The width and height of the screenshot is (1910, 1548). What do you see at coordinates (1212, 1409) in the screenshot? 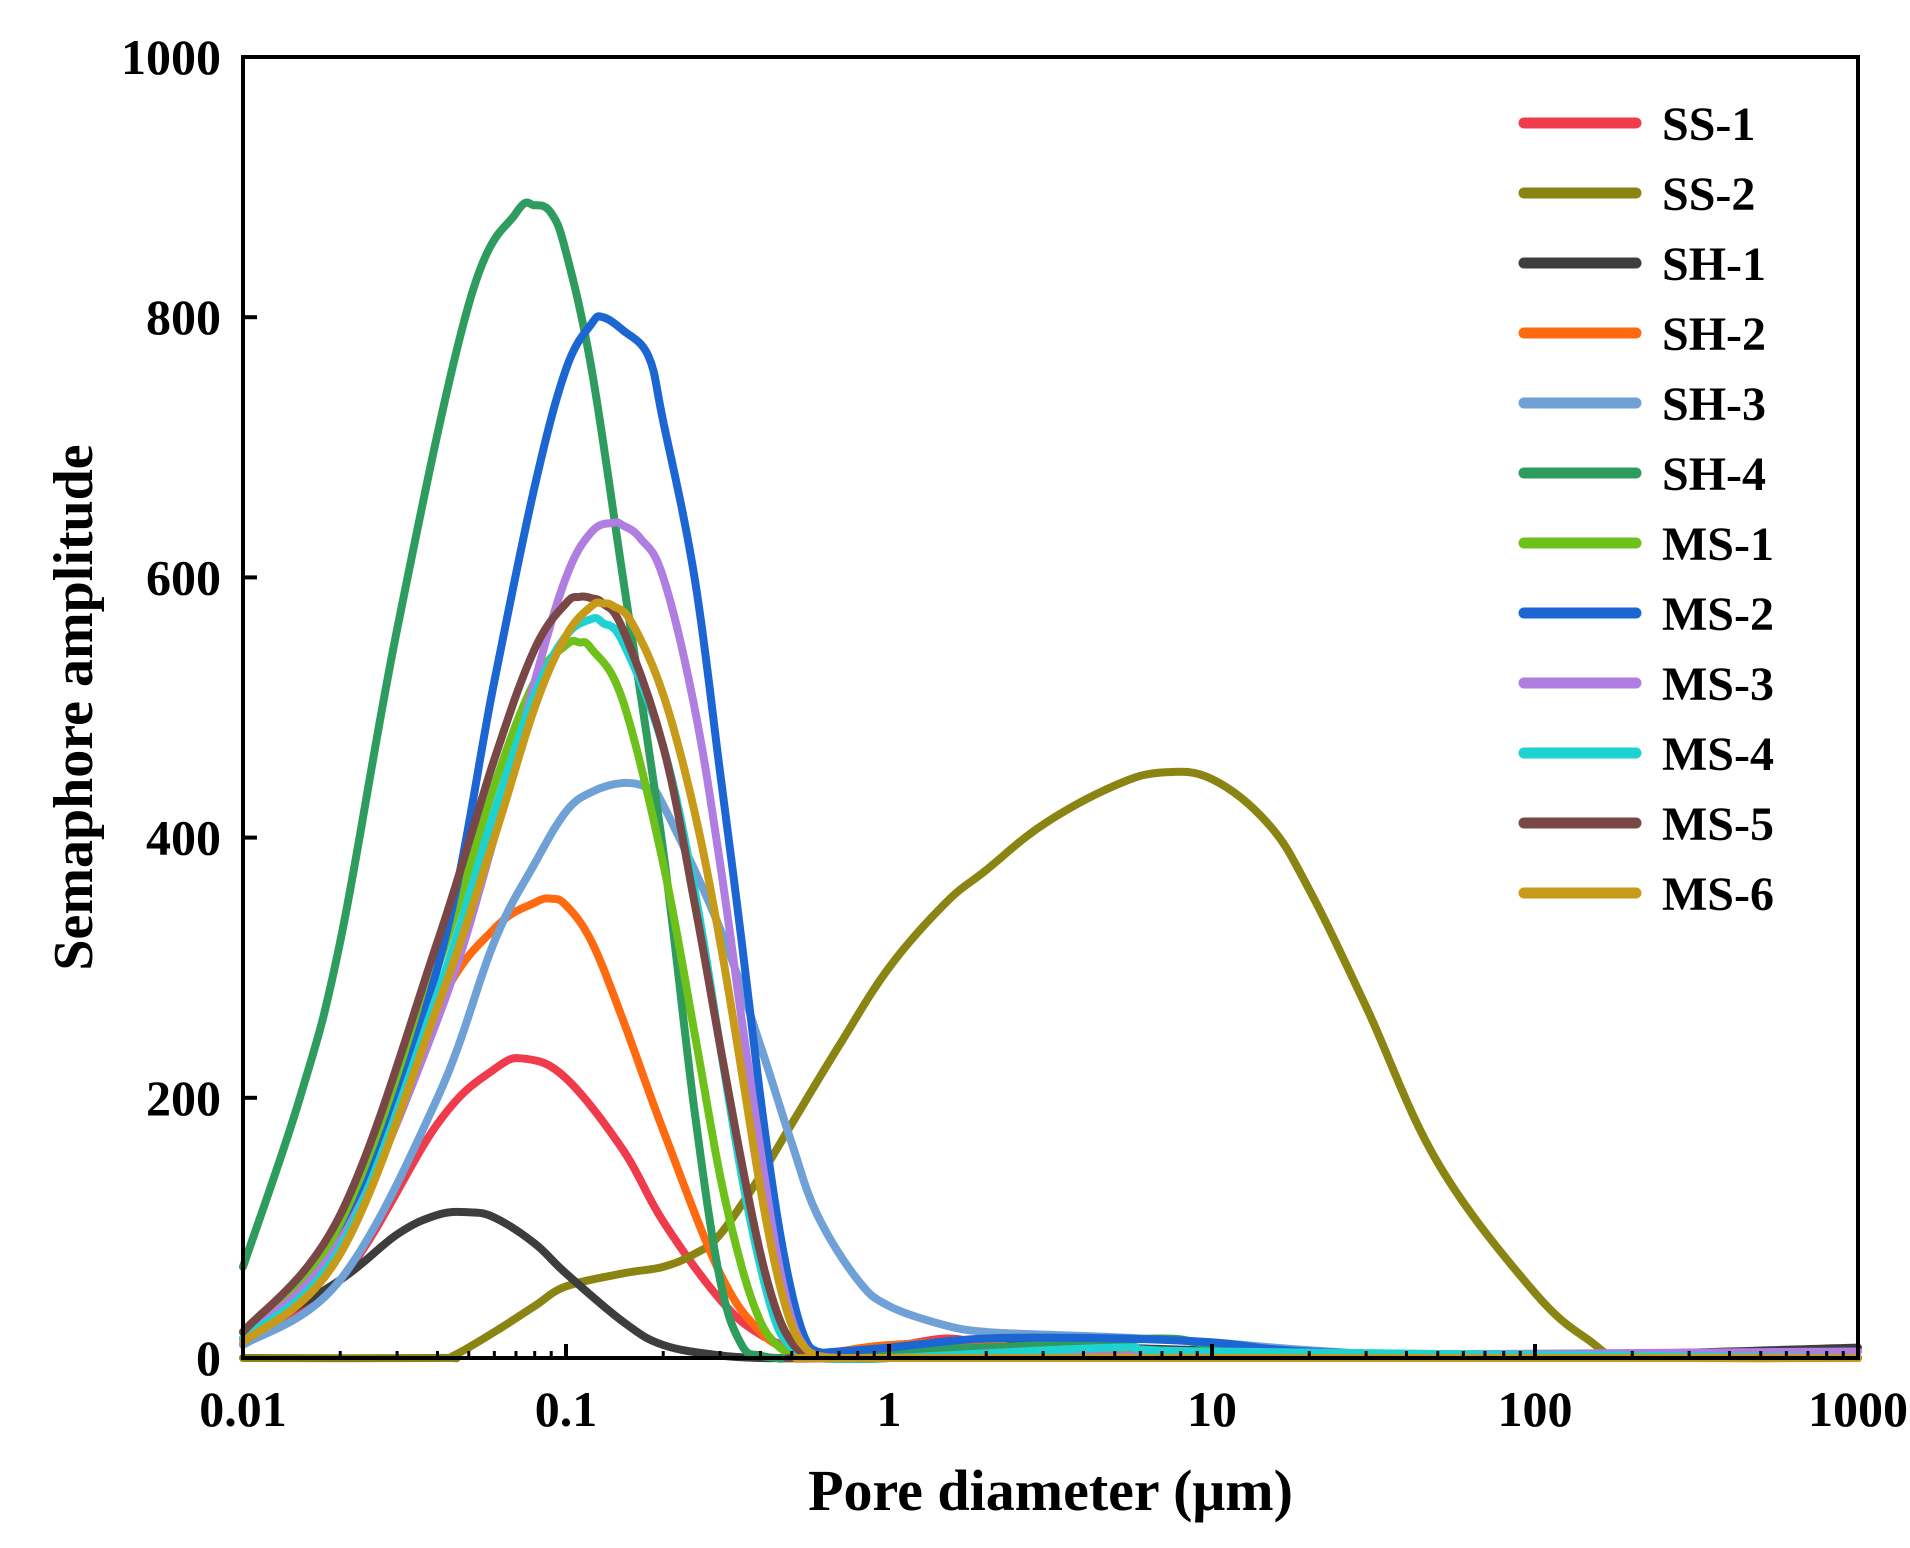
I see `x-tick-label: 10` at bounding box center [1212, 1409].